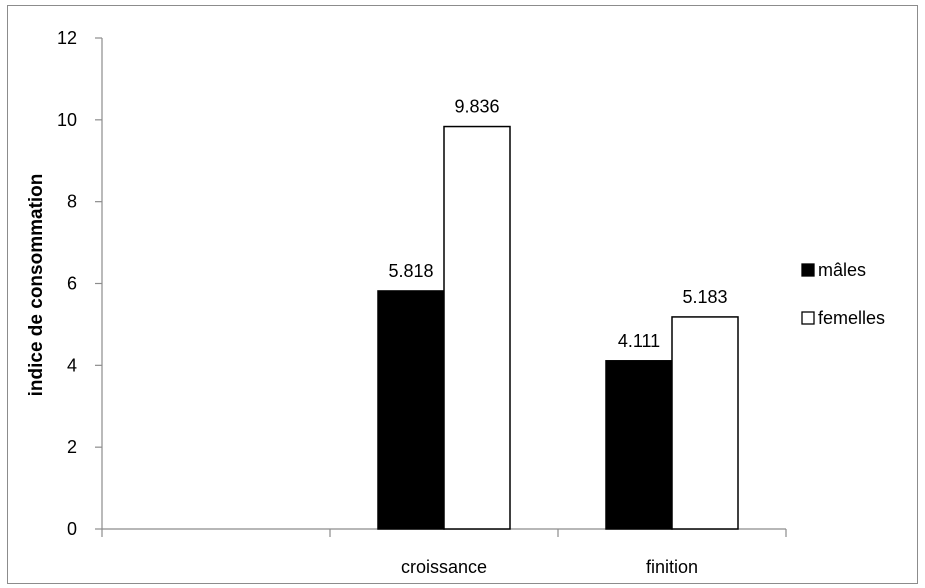 The height and width of the screenshot is (588, 925). I want to click on data-label: 5.818, so click(410, 271).